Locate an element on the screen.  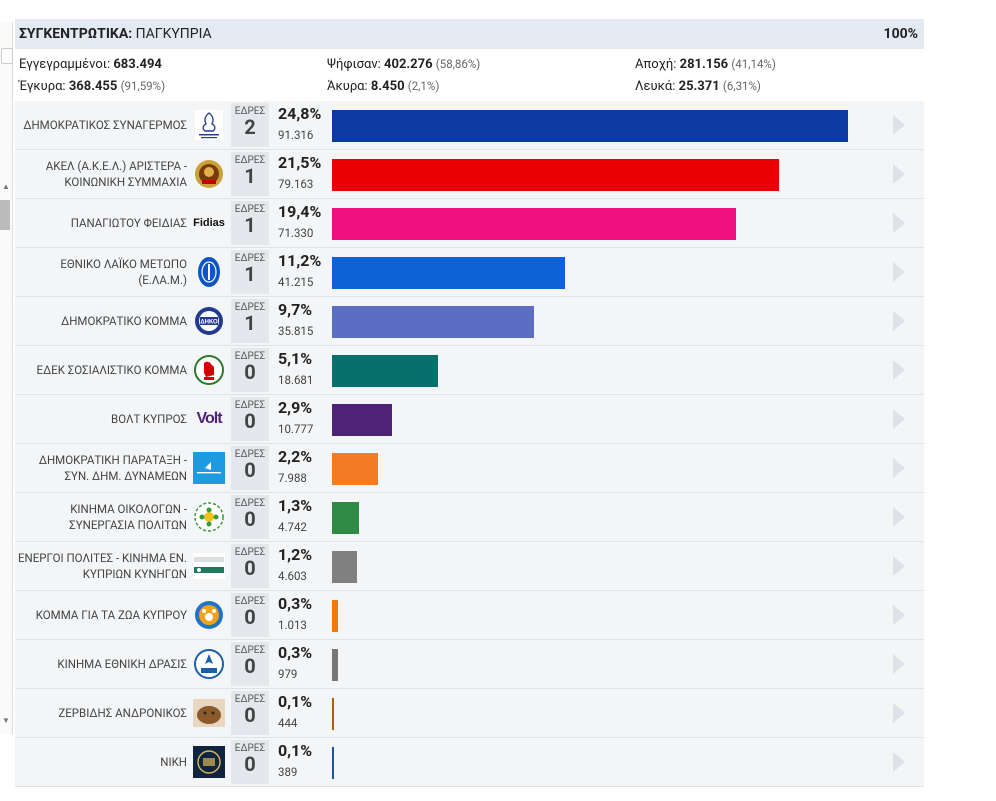
party-name: ΕΔΕΚ ΣΟΣΙΑΛΙΣΤΙΚΟ ΚΟΜΜΑ is located at coordinates (111, 370).